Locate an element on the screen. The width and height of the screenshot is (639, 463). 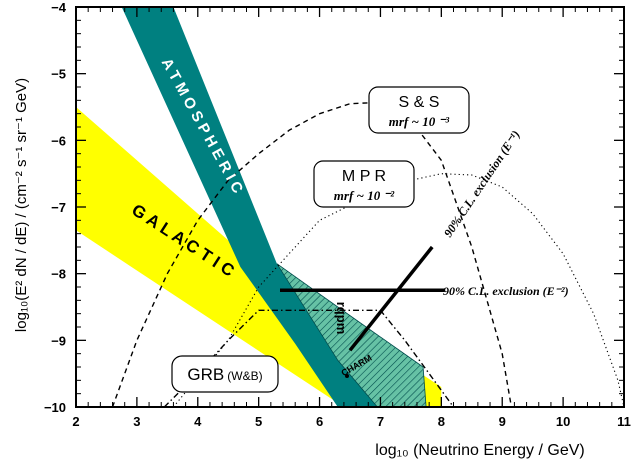
charm-marker is located at coordinates (347, 376).